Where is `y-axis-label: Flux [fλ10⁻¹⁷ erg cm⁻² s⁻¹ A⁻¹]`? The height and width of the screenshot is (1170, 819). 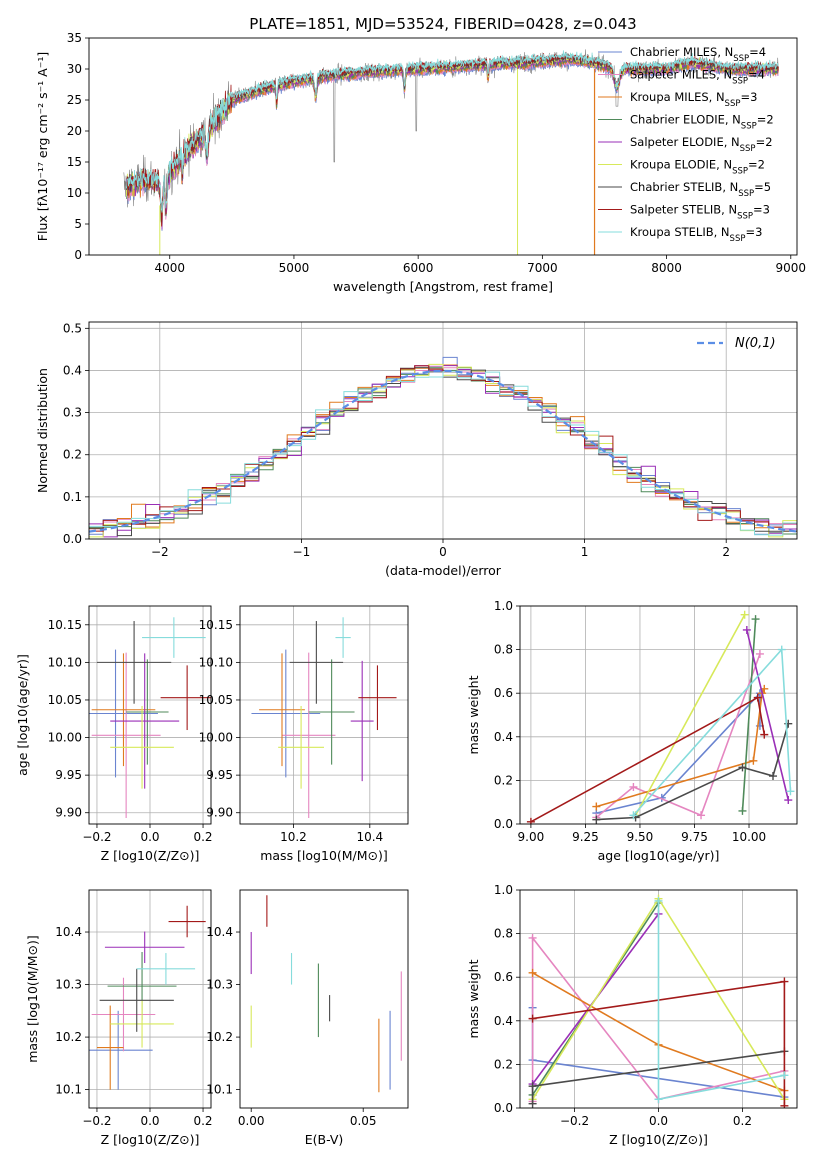
y-axis-label: Flux [fλ10⁻¹⁷ erg cm⁻² s⁻¹ A⁻¹] is located at coordinates (42, 146).